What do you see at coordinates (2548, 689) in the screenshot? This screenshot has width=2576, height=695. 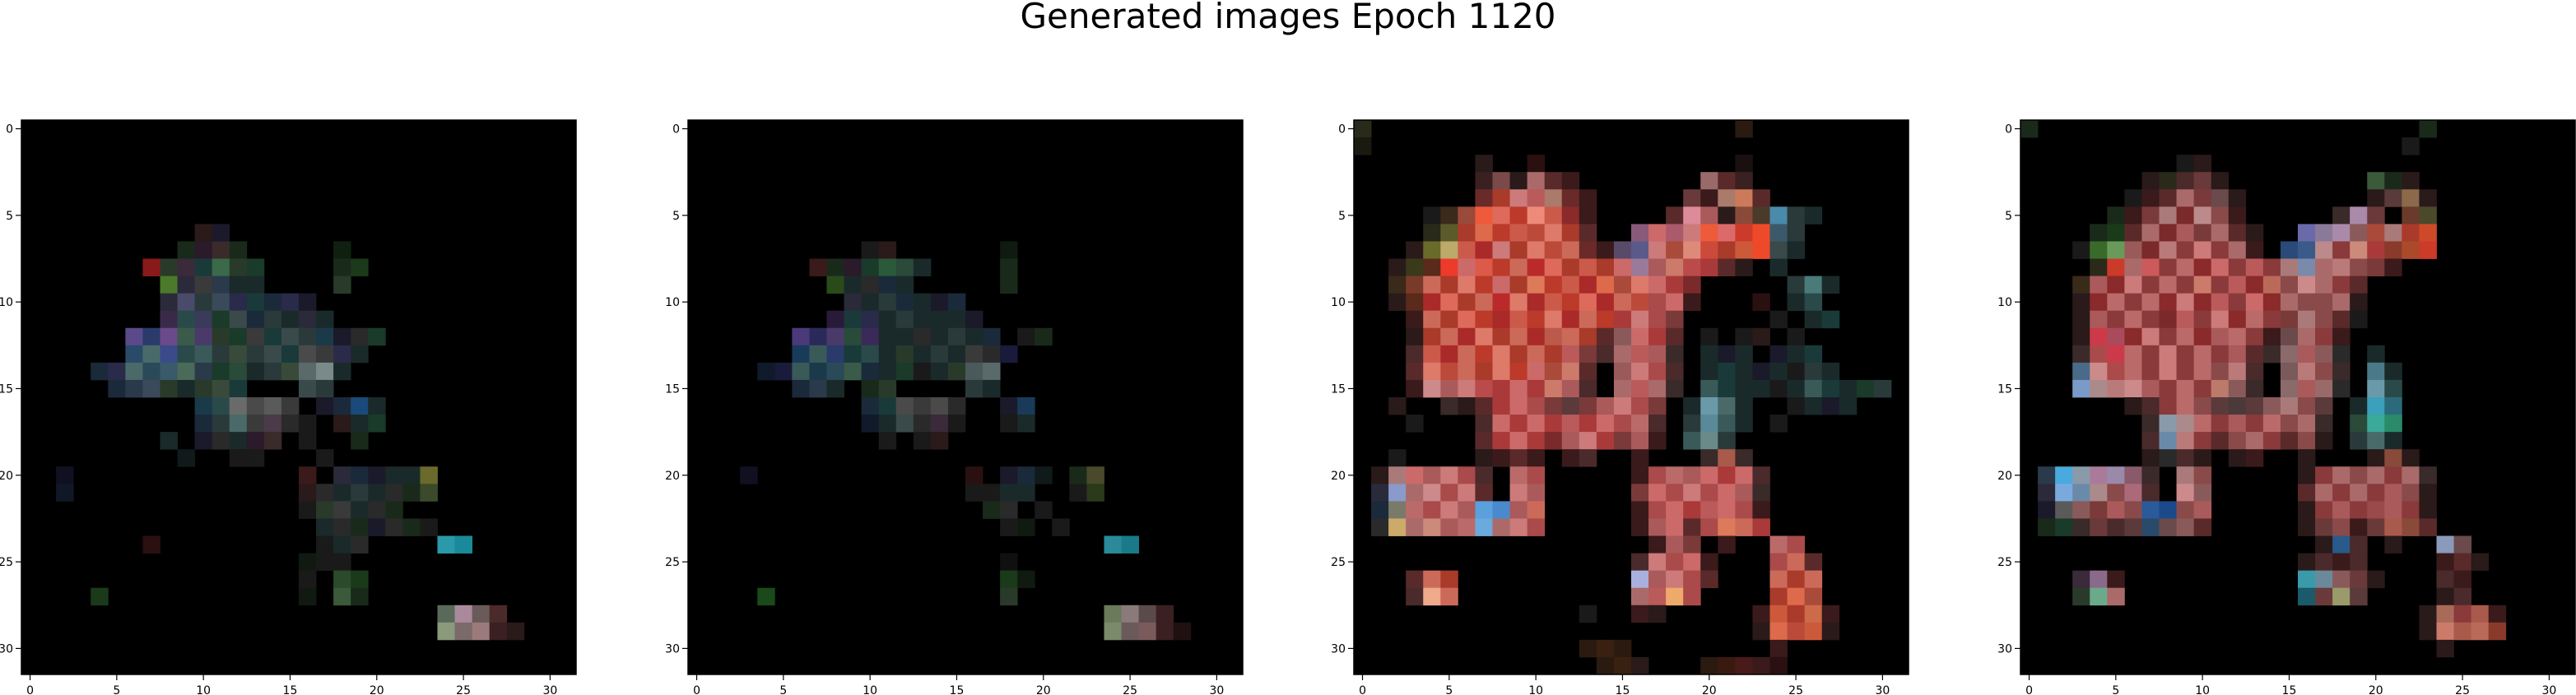 I see `x-tick-label: 30` at bounding box center [2548, 689].